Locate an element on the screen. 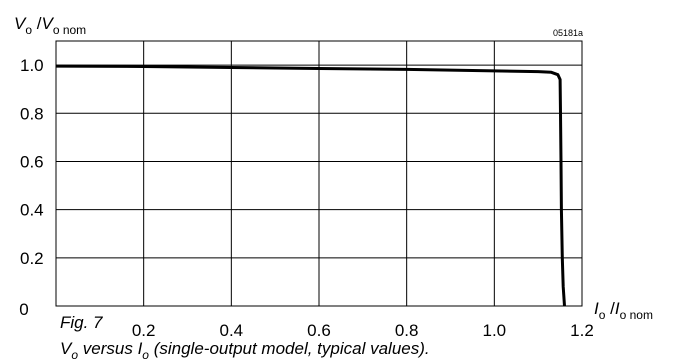  y-tick-label-3: 0.6 is located at coordinates (32, 161).